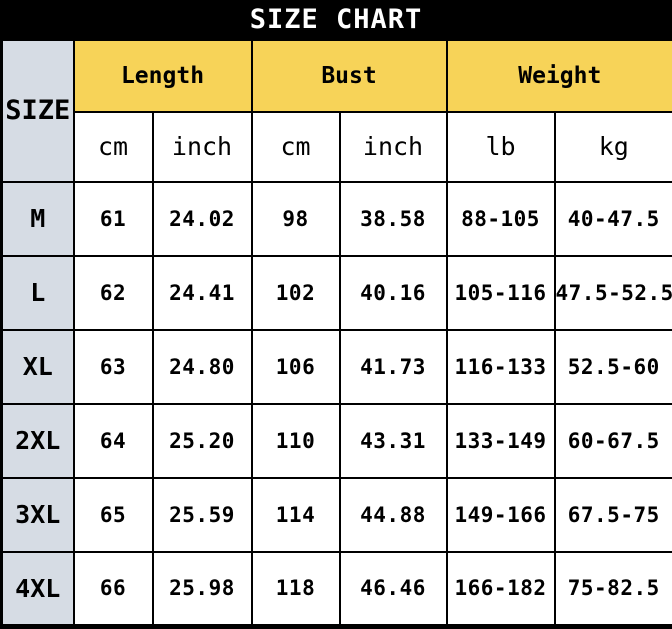  Describe the element at coordinates (612, 292) in the screenshot. I see `value-cell: 47.5-52.5` at that location.